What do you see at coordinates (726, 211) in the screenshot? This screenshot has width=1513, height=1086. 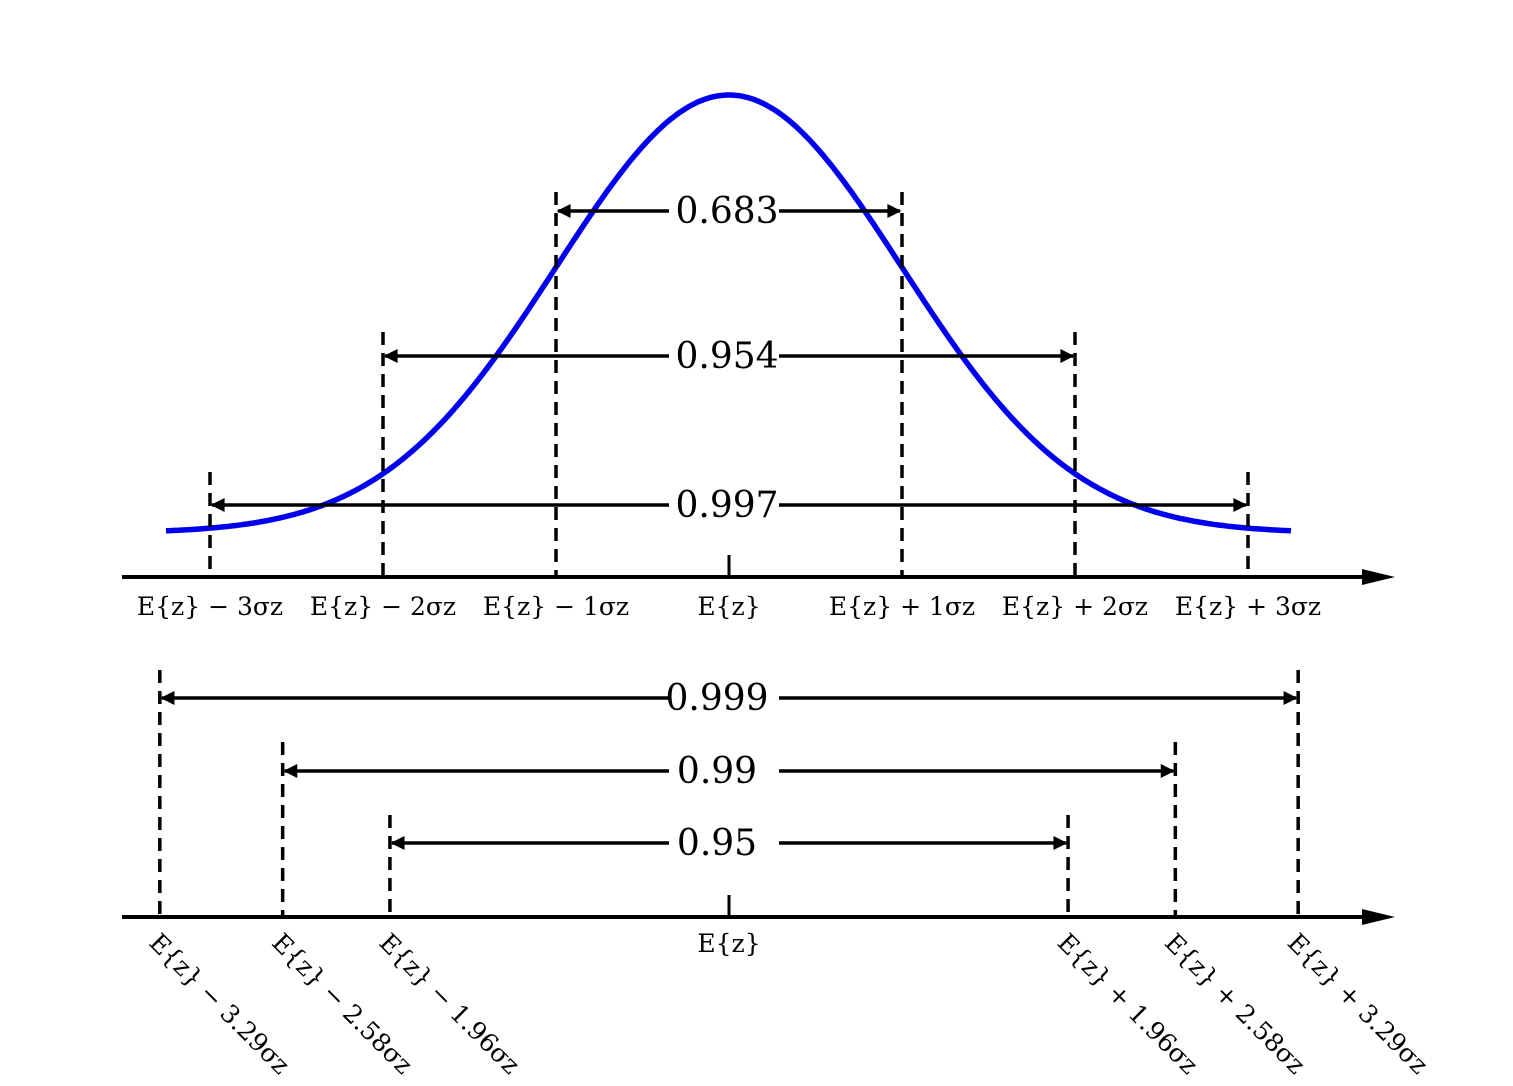 I see `top-probability-1sigma: 0.683` at bounding box center [726, 211].